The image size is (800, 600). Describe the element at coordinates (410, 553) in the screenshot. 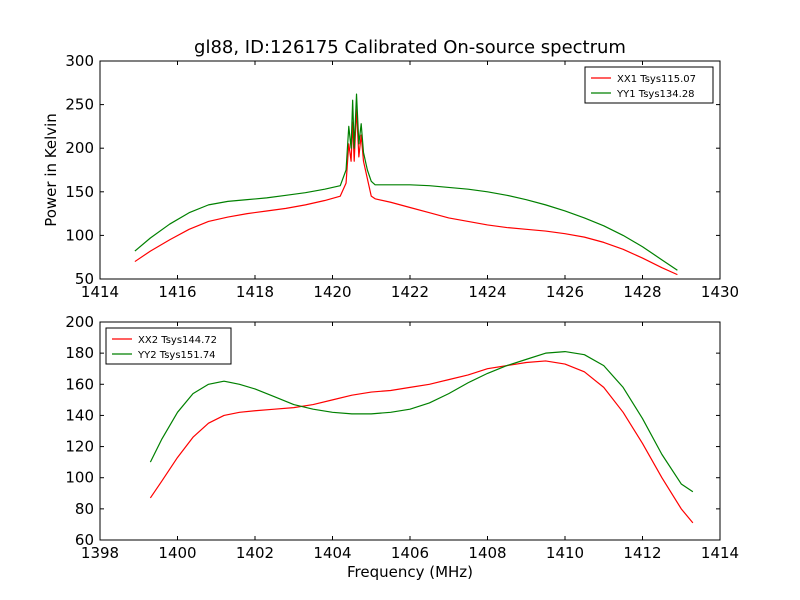

I see `x-tick-label: 1406` at that location.